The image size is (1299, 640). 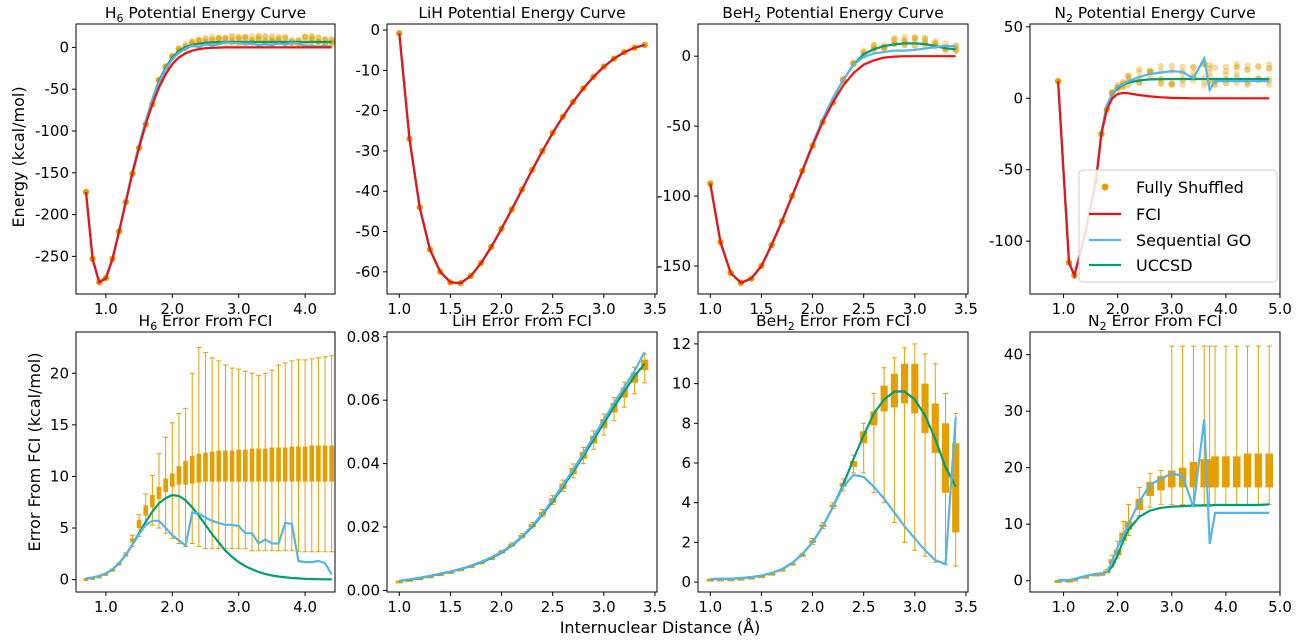 I want to click on chart-title-rest: Potential Energy Curve, so click(x=1164, y=13).